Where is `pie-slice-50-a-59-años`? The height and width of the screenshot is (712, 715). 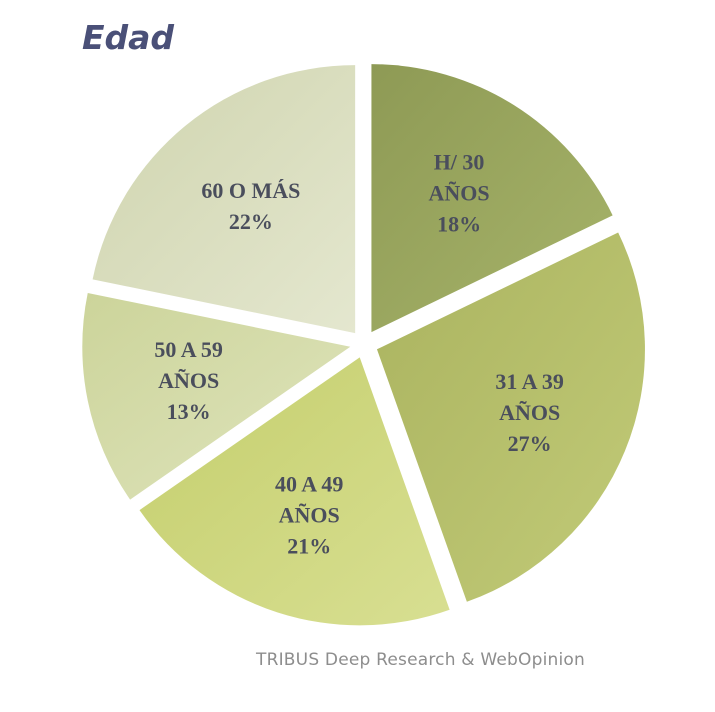 pie-slice-50-a-59-años is located at coordinates (216, 396).